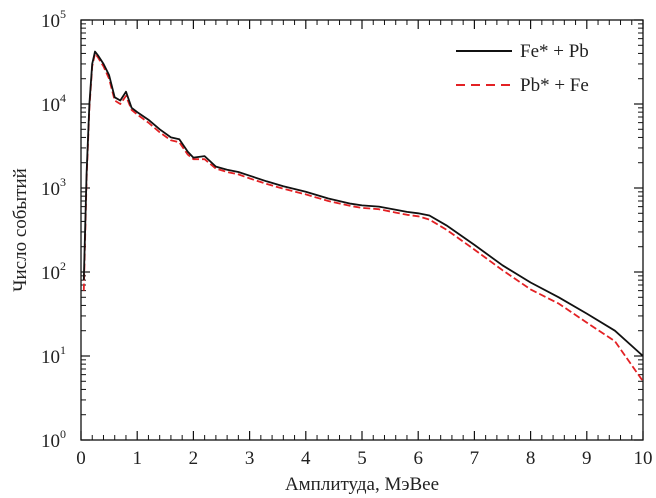 Image resolution: width=656 pixels, height=498 pixels. What do you see at coordinates (475, 458) in the screenshot?
I see `x-tick-label: 7` at bounding box center [475, 458].